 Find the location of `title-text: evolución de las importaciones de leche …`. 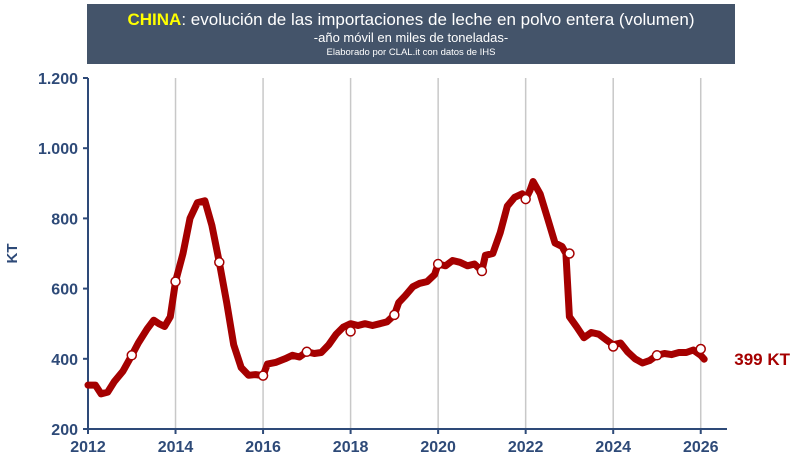

title-text: evolución de las importaciones de leche … is located at coordinates (440, 19).